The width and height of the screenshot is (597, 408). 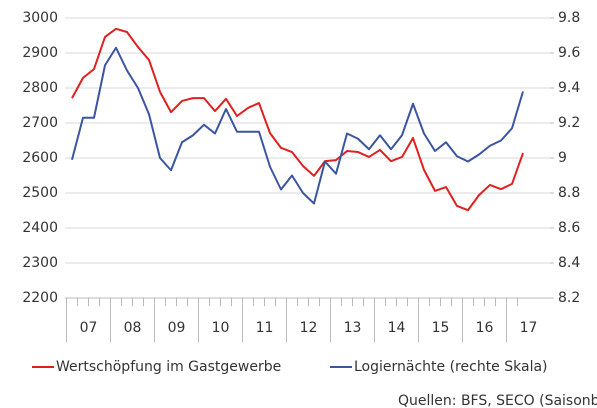 I want to click on y2-tick-label: 8.4, so click(x=569, y=263).